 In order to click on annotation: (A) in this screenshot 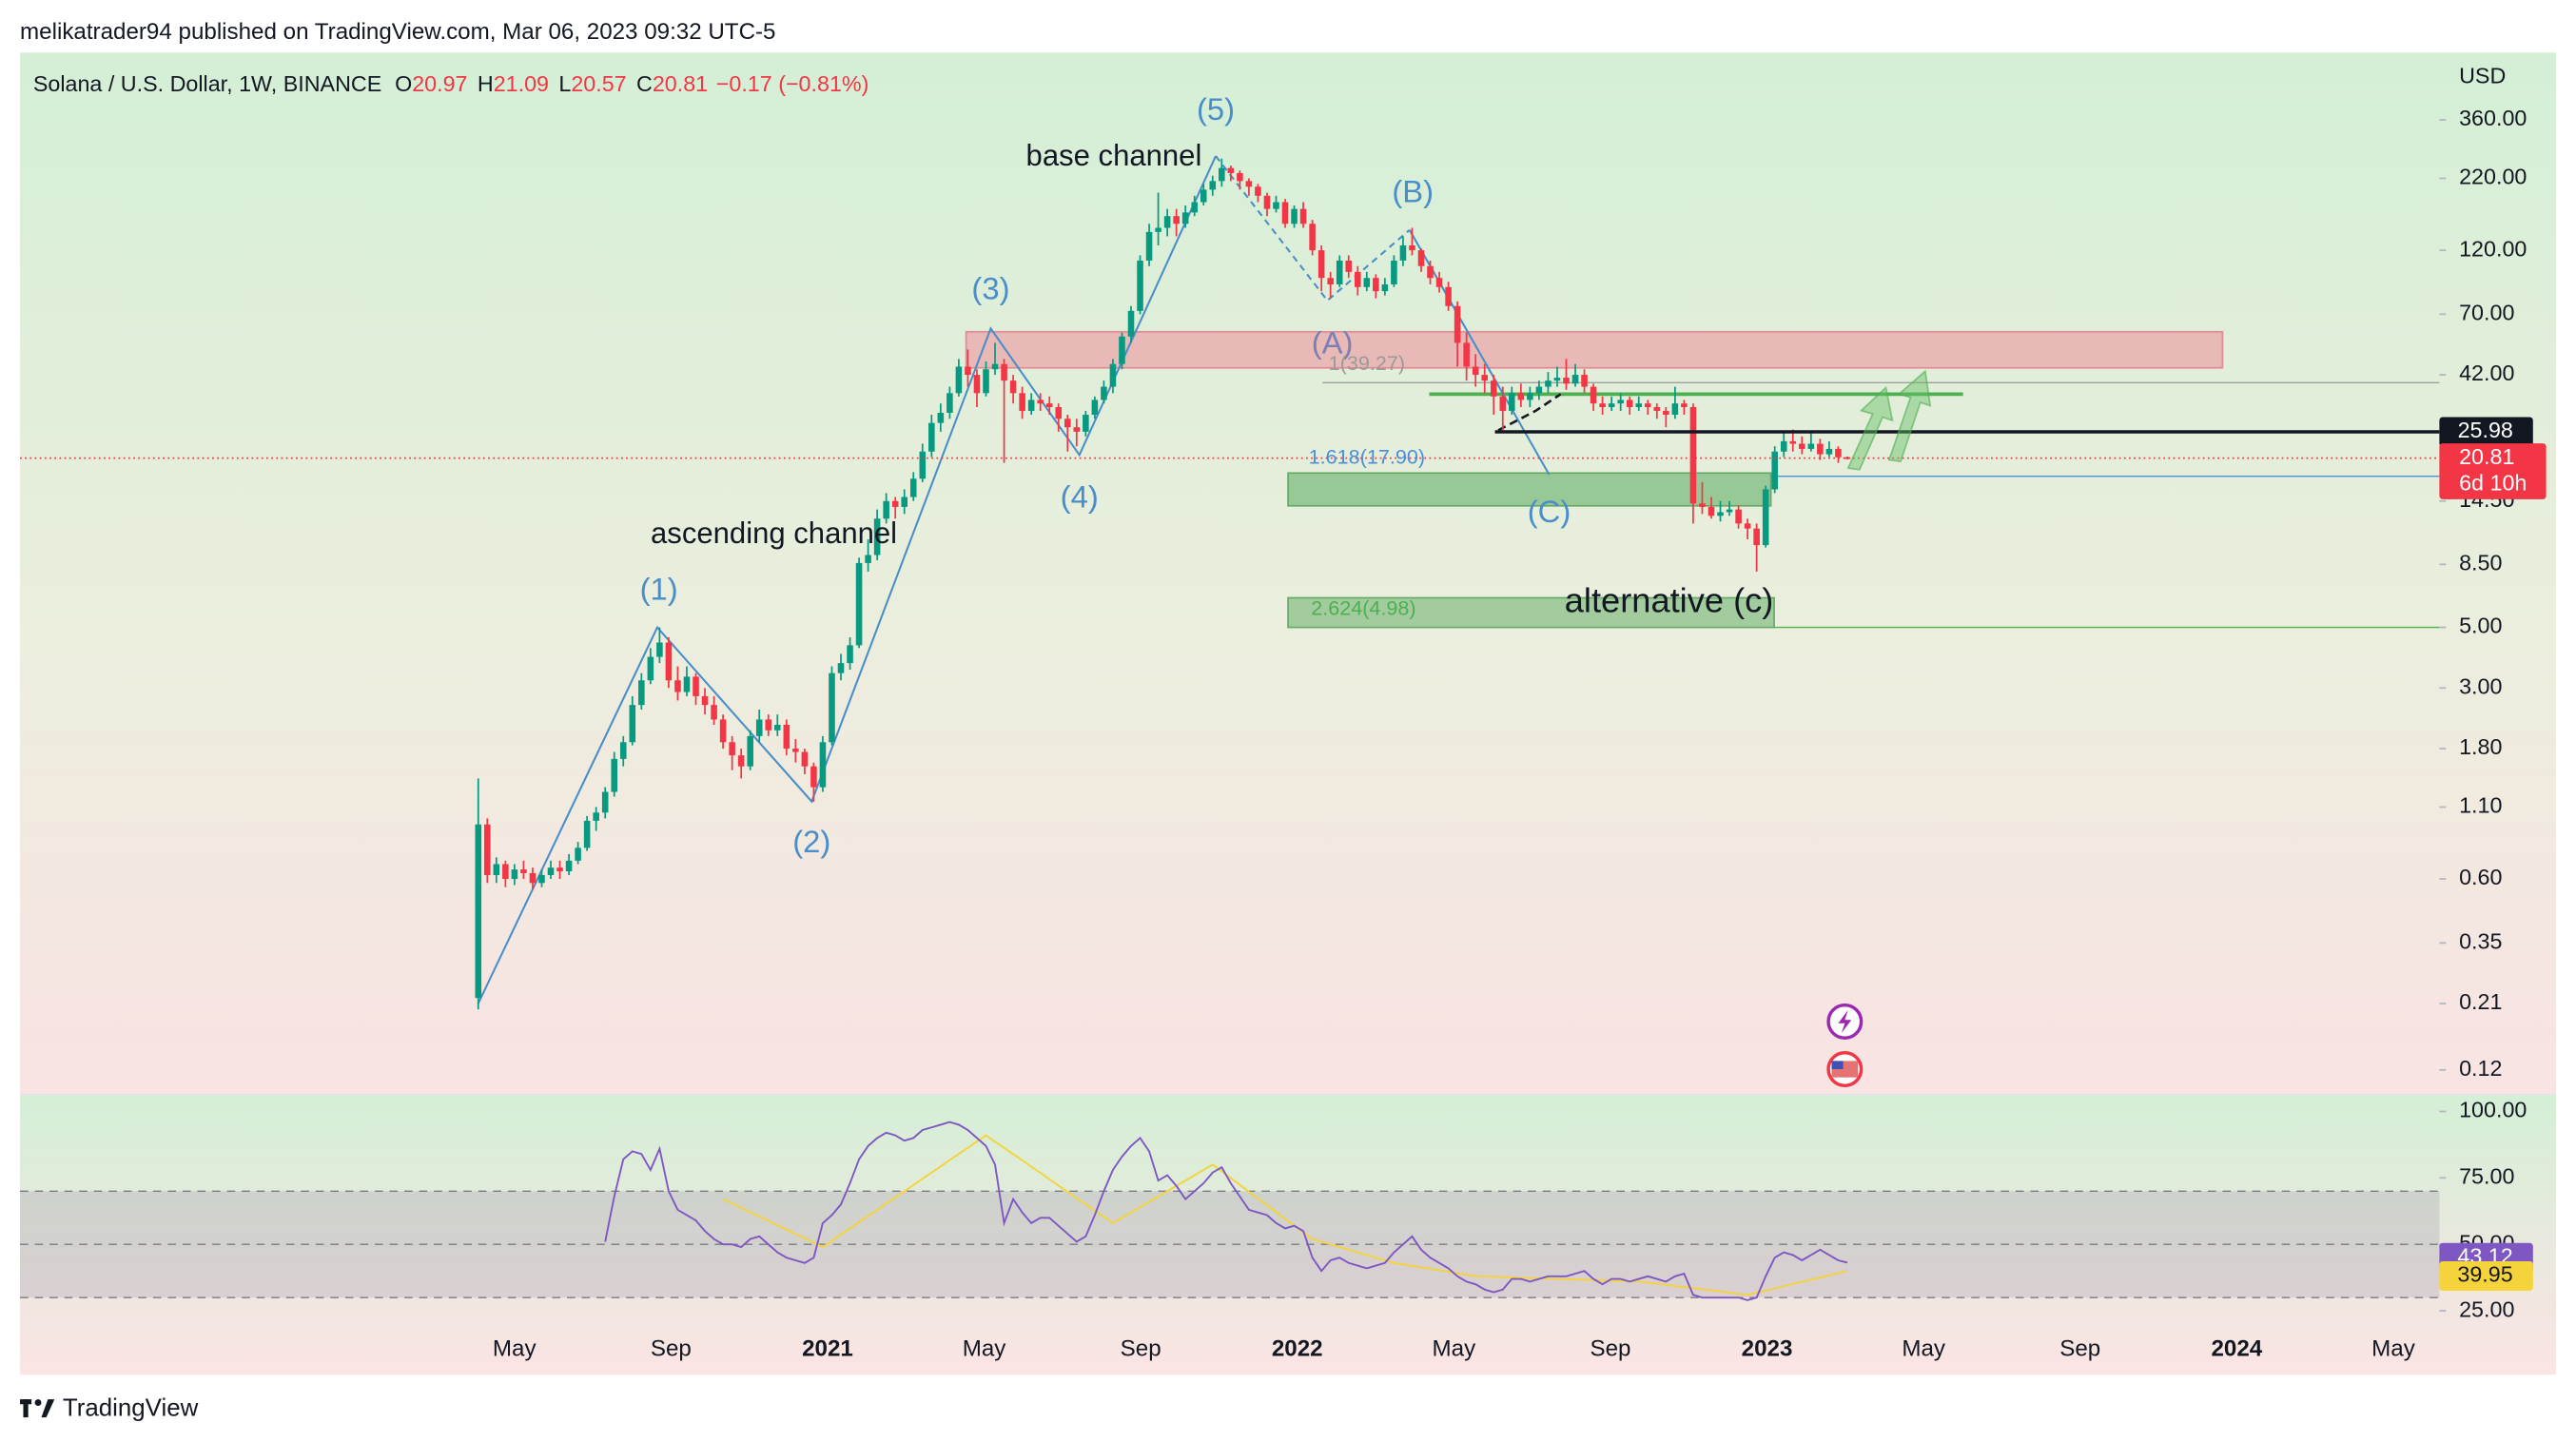, I will do `click(1333, 342)`.